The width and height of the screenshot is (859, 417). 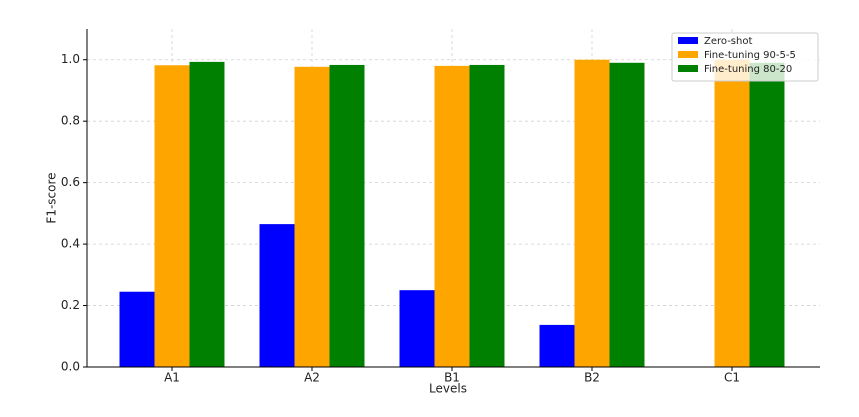 I want to click on legend-label: Zero-shot, so click(x=728, y=41).